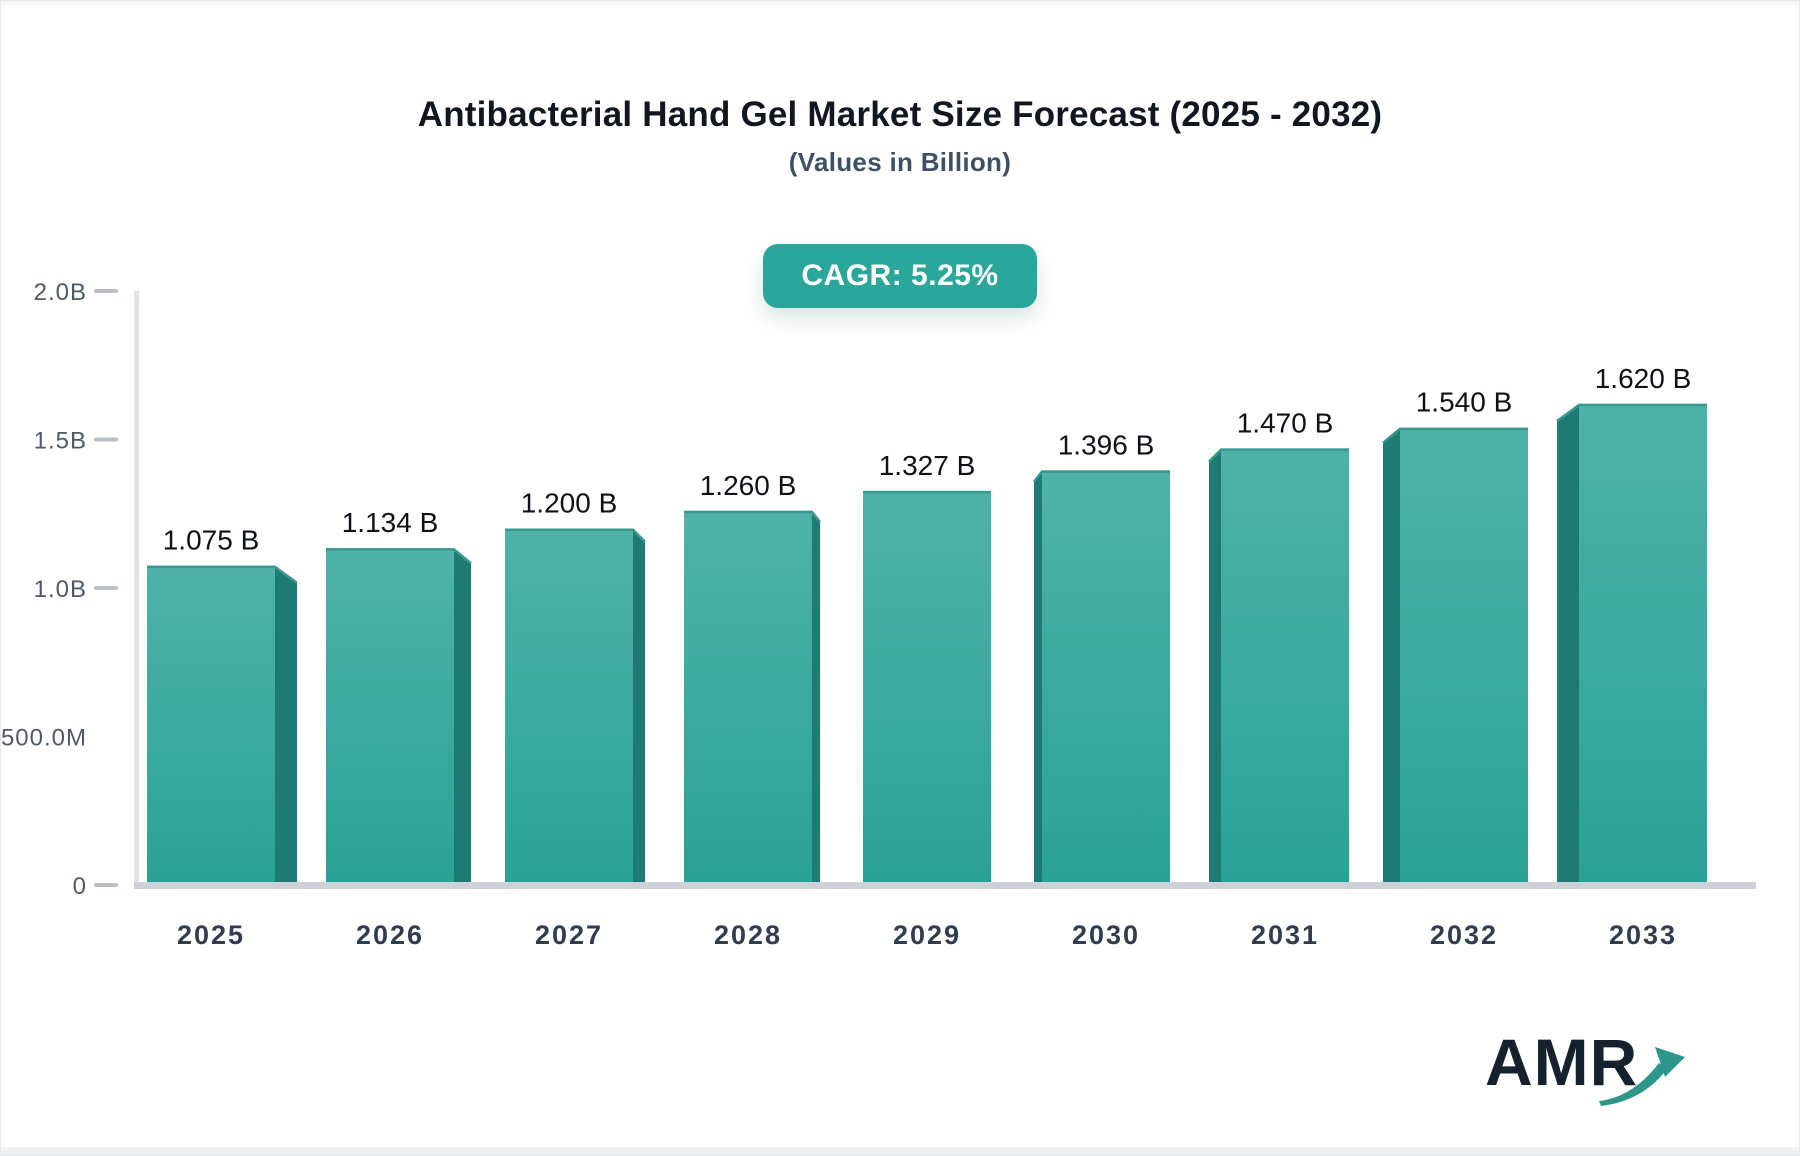 The width and height of the screenshot is (1800, 1156). I want to click on bar-face-2028, so click(748, 697).